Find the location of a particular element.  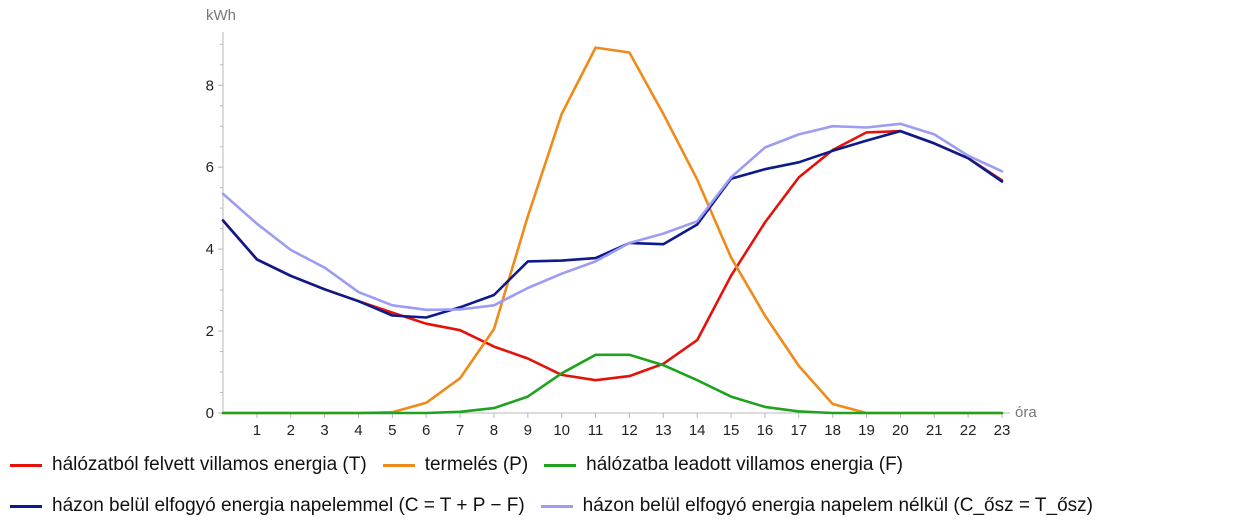

x-tick-label: 10 is located at coordinates (561, 430).